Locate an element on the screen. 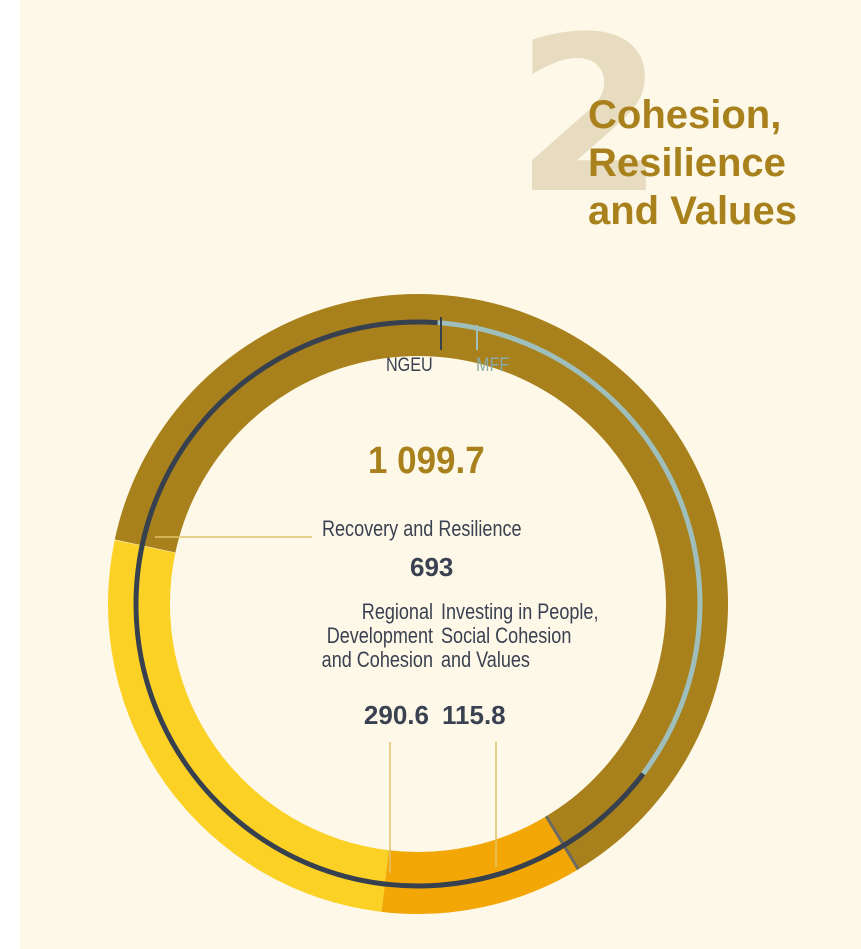 The height and width of the screenshot is (949, 861). section-title-line-1: Cohesion, is located at coordinates (685, 115).